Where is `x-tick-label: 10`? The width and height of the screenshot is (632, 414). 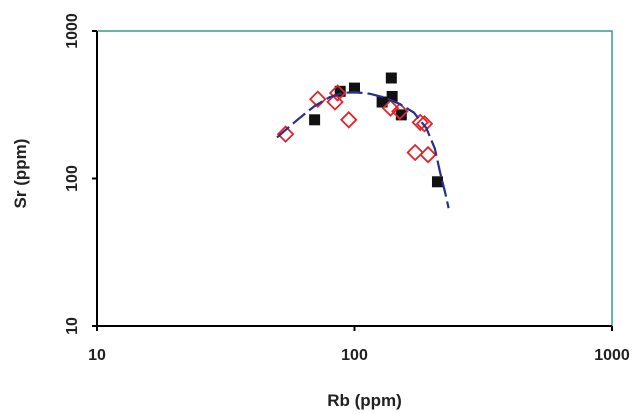 x-tick-label: 10 is located at coordinates (97, 355).